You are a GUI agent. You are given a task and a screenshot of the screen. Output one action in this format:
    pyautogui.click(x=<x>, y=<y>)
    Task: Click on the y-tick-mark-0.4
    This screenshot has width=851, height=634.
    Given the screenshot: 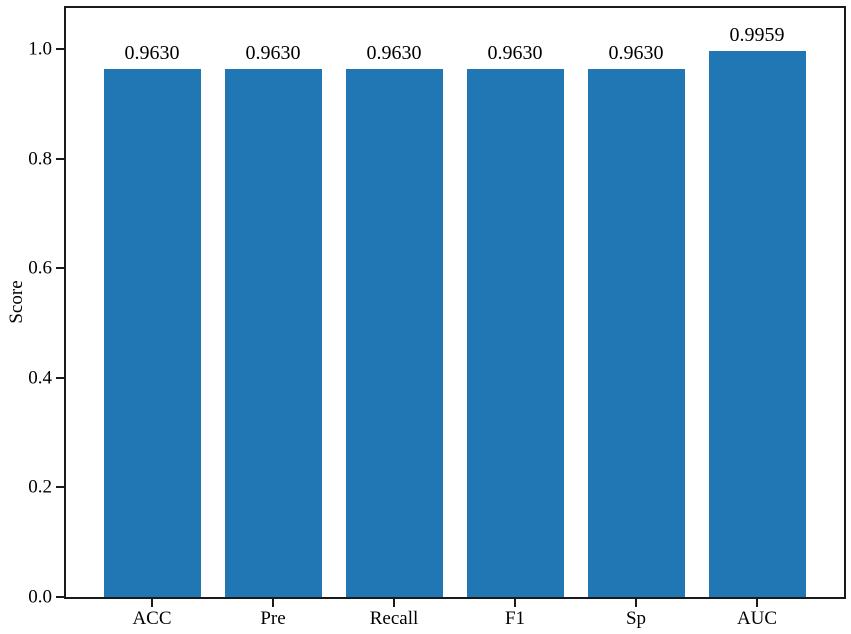 What is the action you would take?
    pyautogui.click(x=60, y=377)
    